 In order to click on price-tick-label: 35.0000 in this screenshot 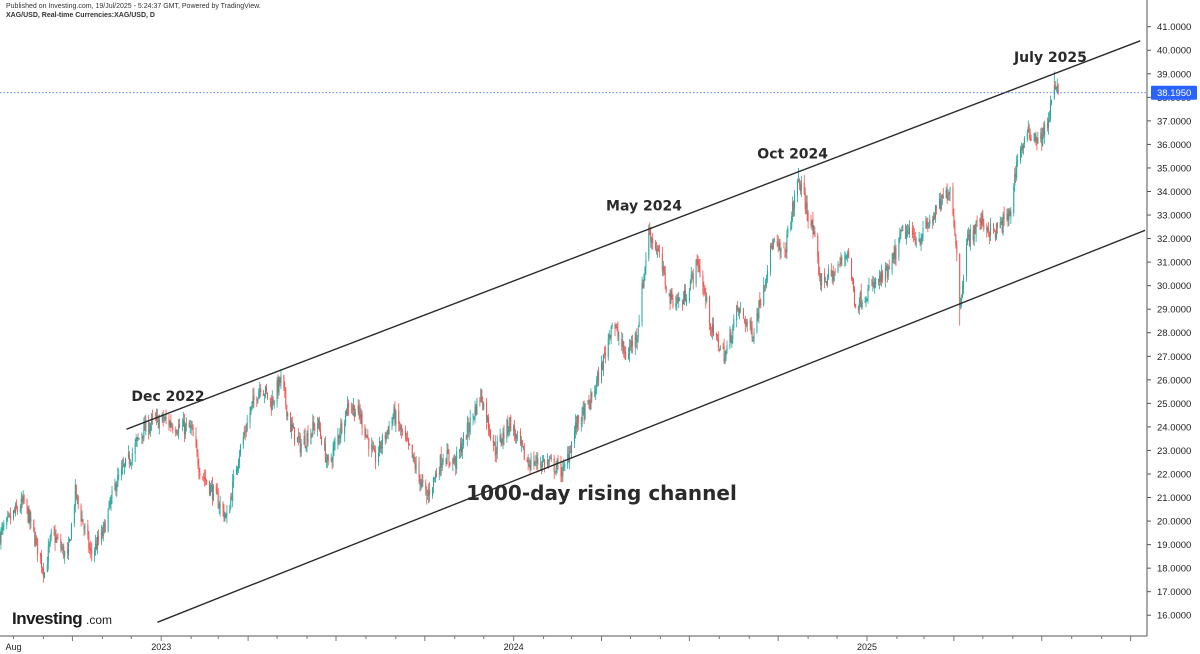, I will do `click(1174, 168)`.